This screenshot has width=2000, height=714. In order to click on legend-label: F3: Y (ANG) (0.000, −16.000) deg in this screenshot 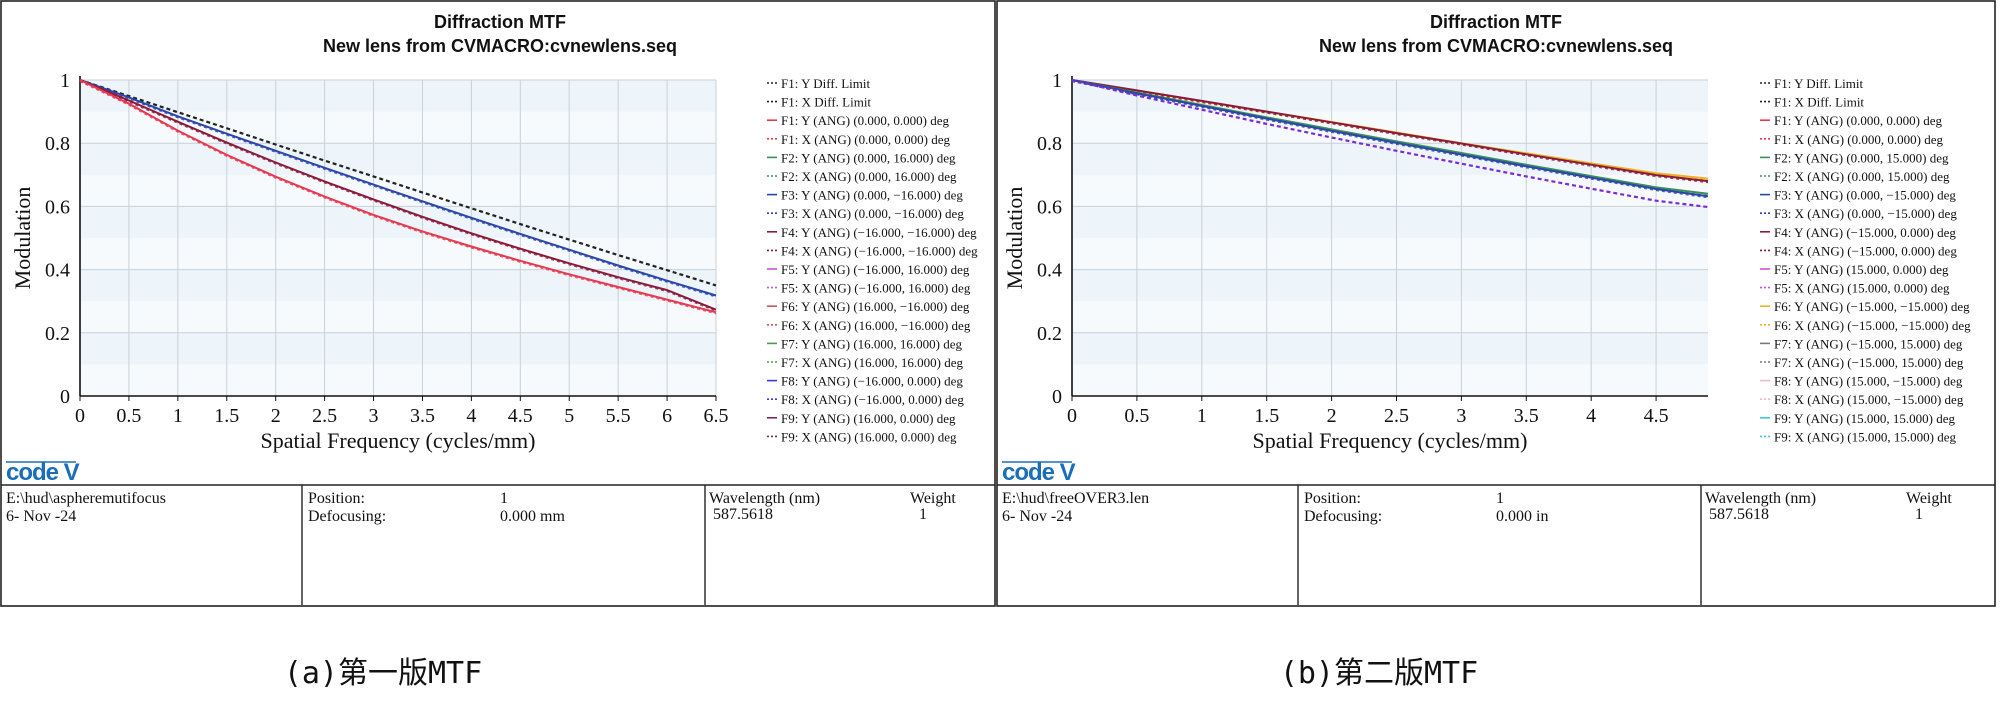, I will do `click(872, 195)`.